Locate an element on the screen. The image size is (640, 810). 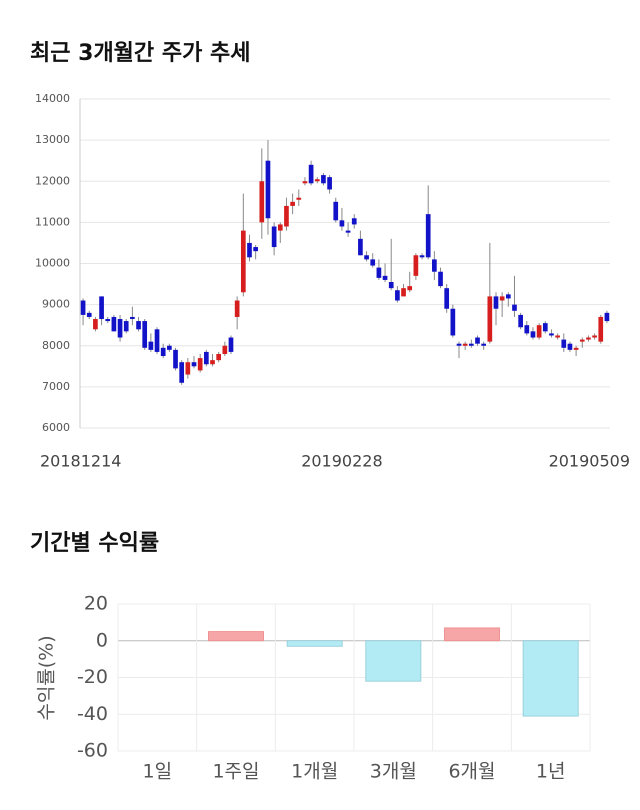
y-tick-label: 13000 is located at coordinates (52, 139).